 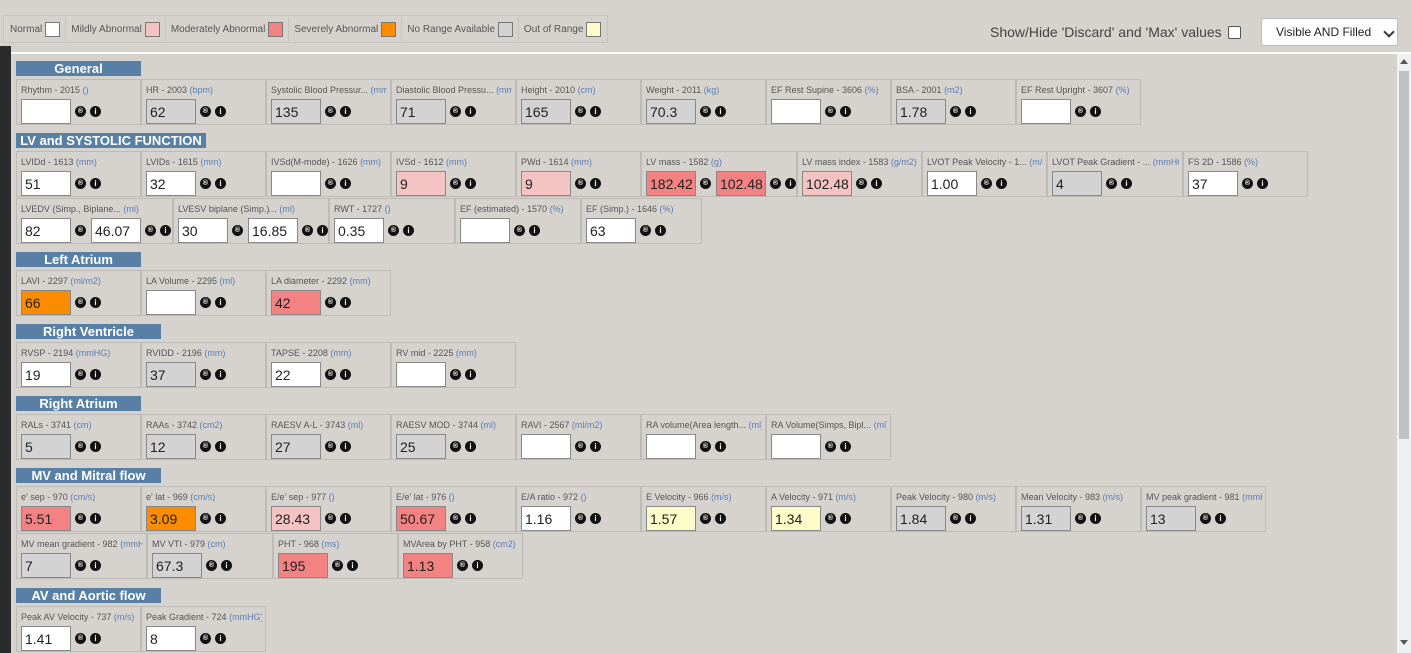 I want to click on value-input: 182.42, so click(x=671, y=183).